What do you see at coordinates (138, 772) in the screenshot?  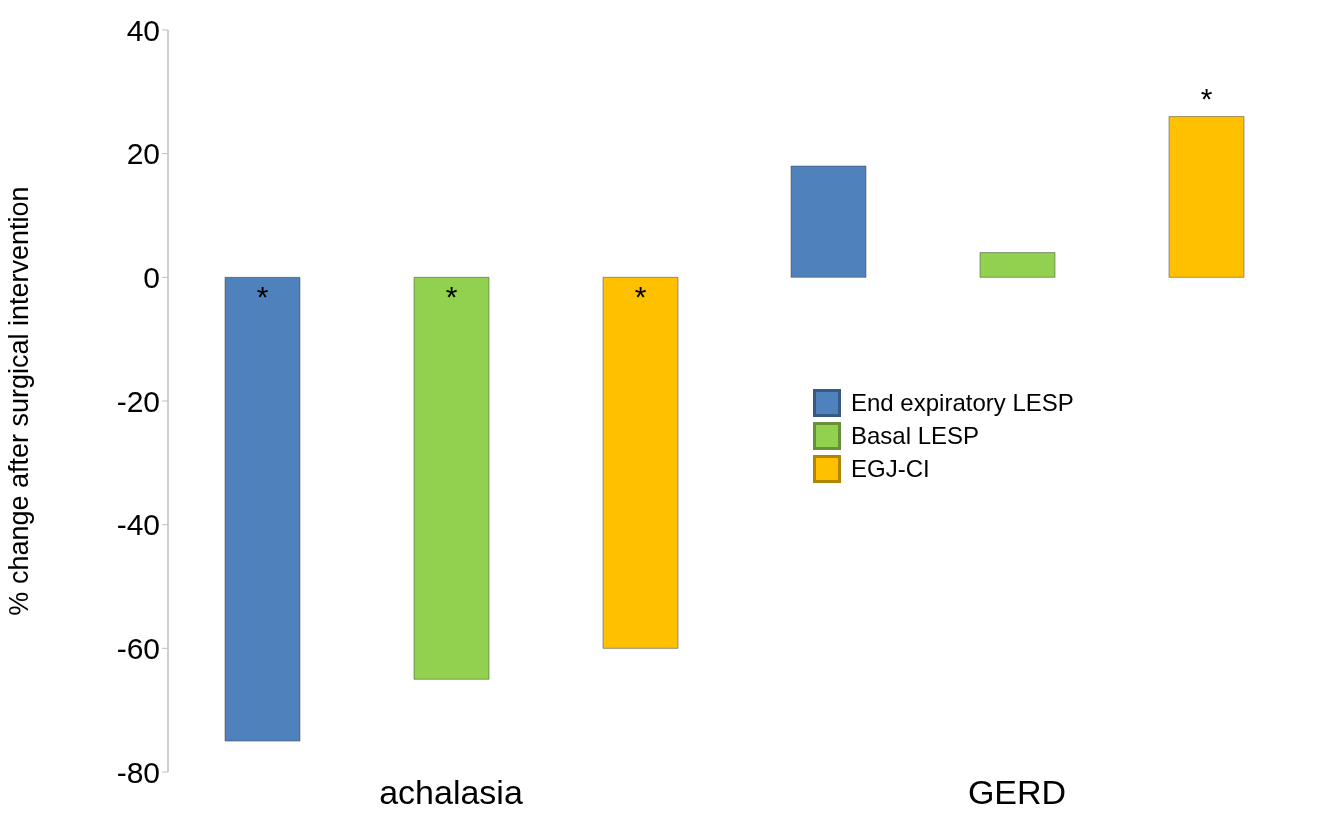 I see `y-tick-label: -80` at bounding box center [138, 772].